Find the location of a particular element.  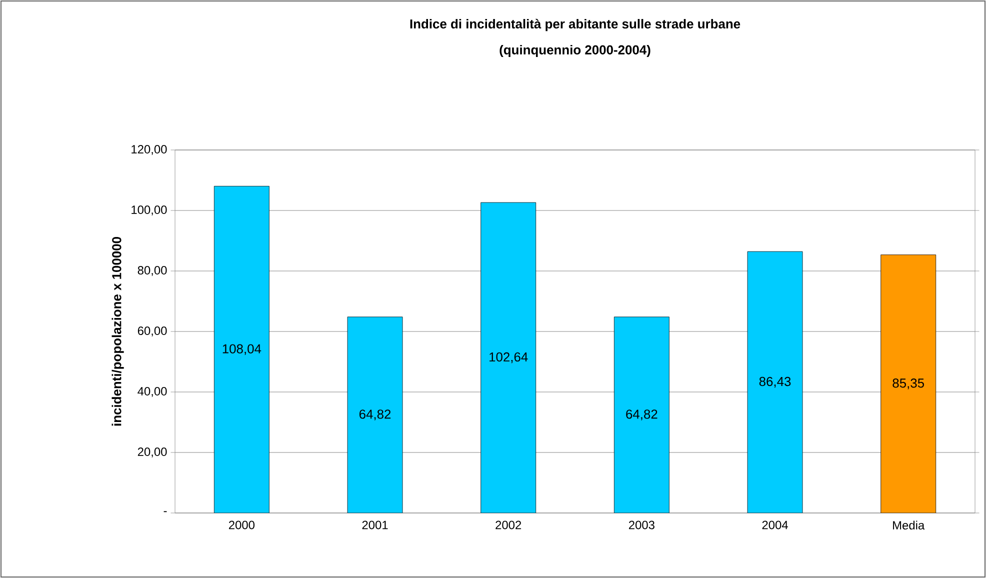

x-tick-label: 2004 is located at coordinates (775, 525).